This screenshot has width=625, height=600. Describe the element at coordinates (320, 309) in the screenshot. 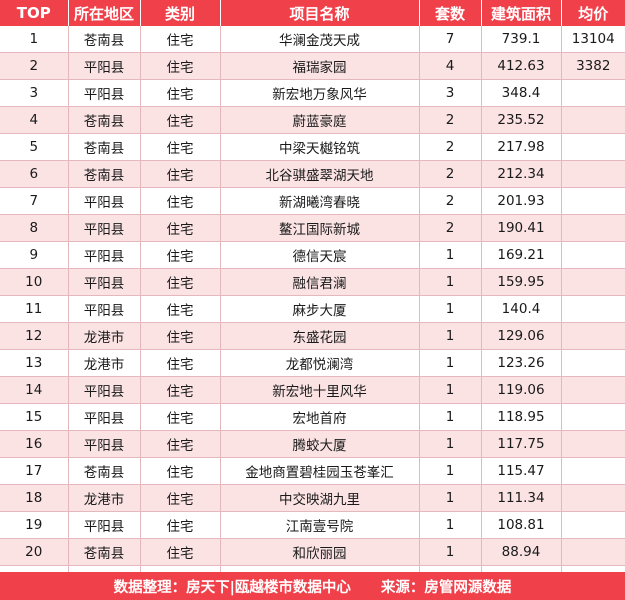

I see `project-name-cell: 麻步大厦` at that location.